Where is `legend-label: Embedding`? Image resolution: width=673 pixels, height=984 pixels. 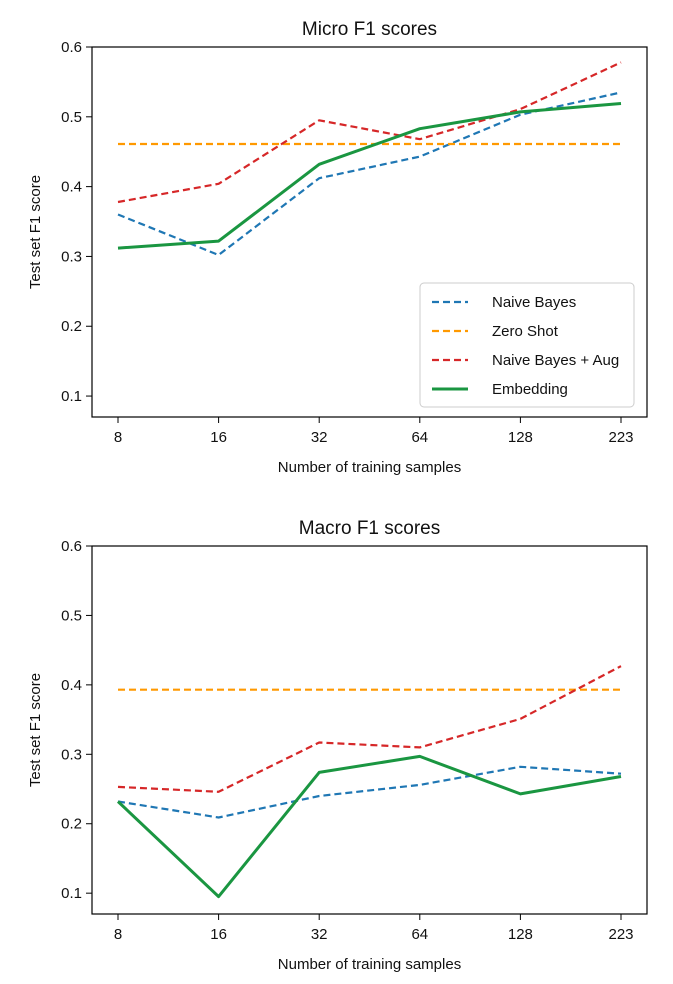 legend-label: Embedding is located at coordinates (530, 389).